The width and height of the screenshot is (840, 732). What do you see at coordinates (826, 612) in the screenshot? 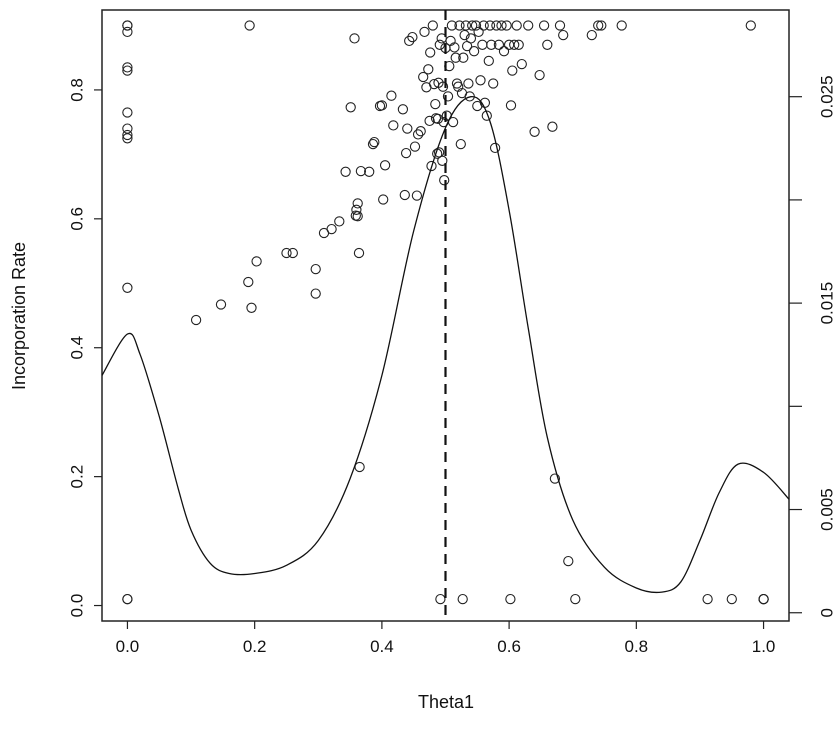
I see `y2-tick-label: 0` at bounding box center [826, 612].